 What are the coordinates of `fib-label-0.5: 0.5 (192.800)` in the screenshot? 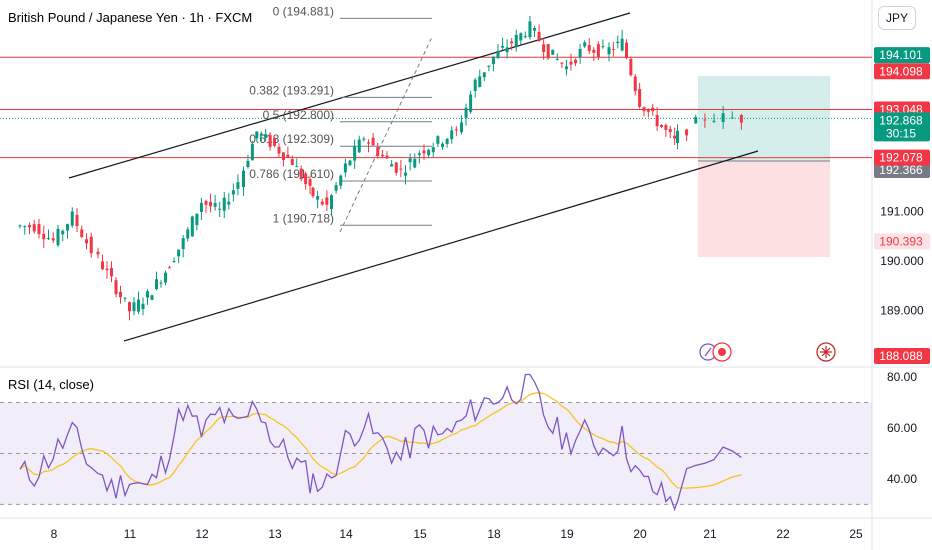 It's located at (298, 115).